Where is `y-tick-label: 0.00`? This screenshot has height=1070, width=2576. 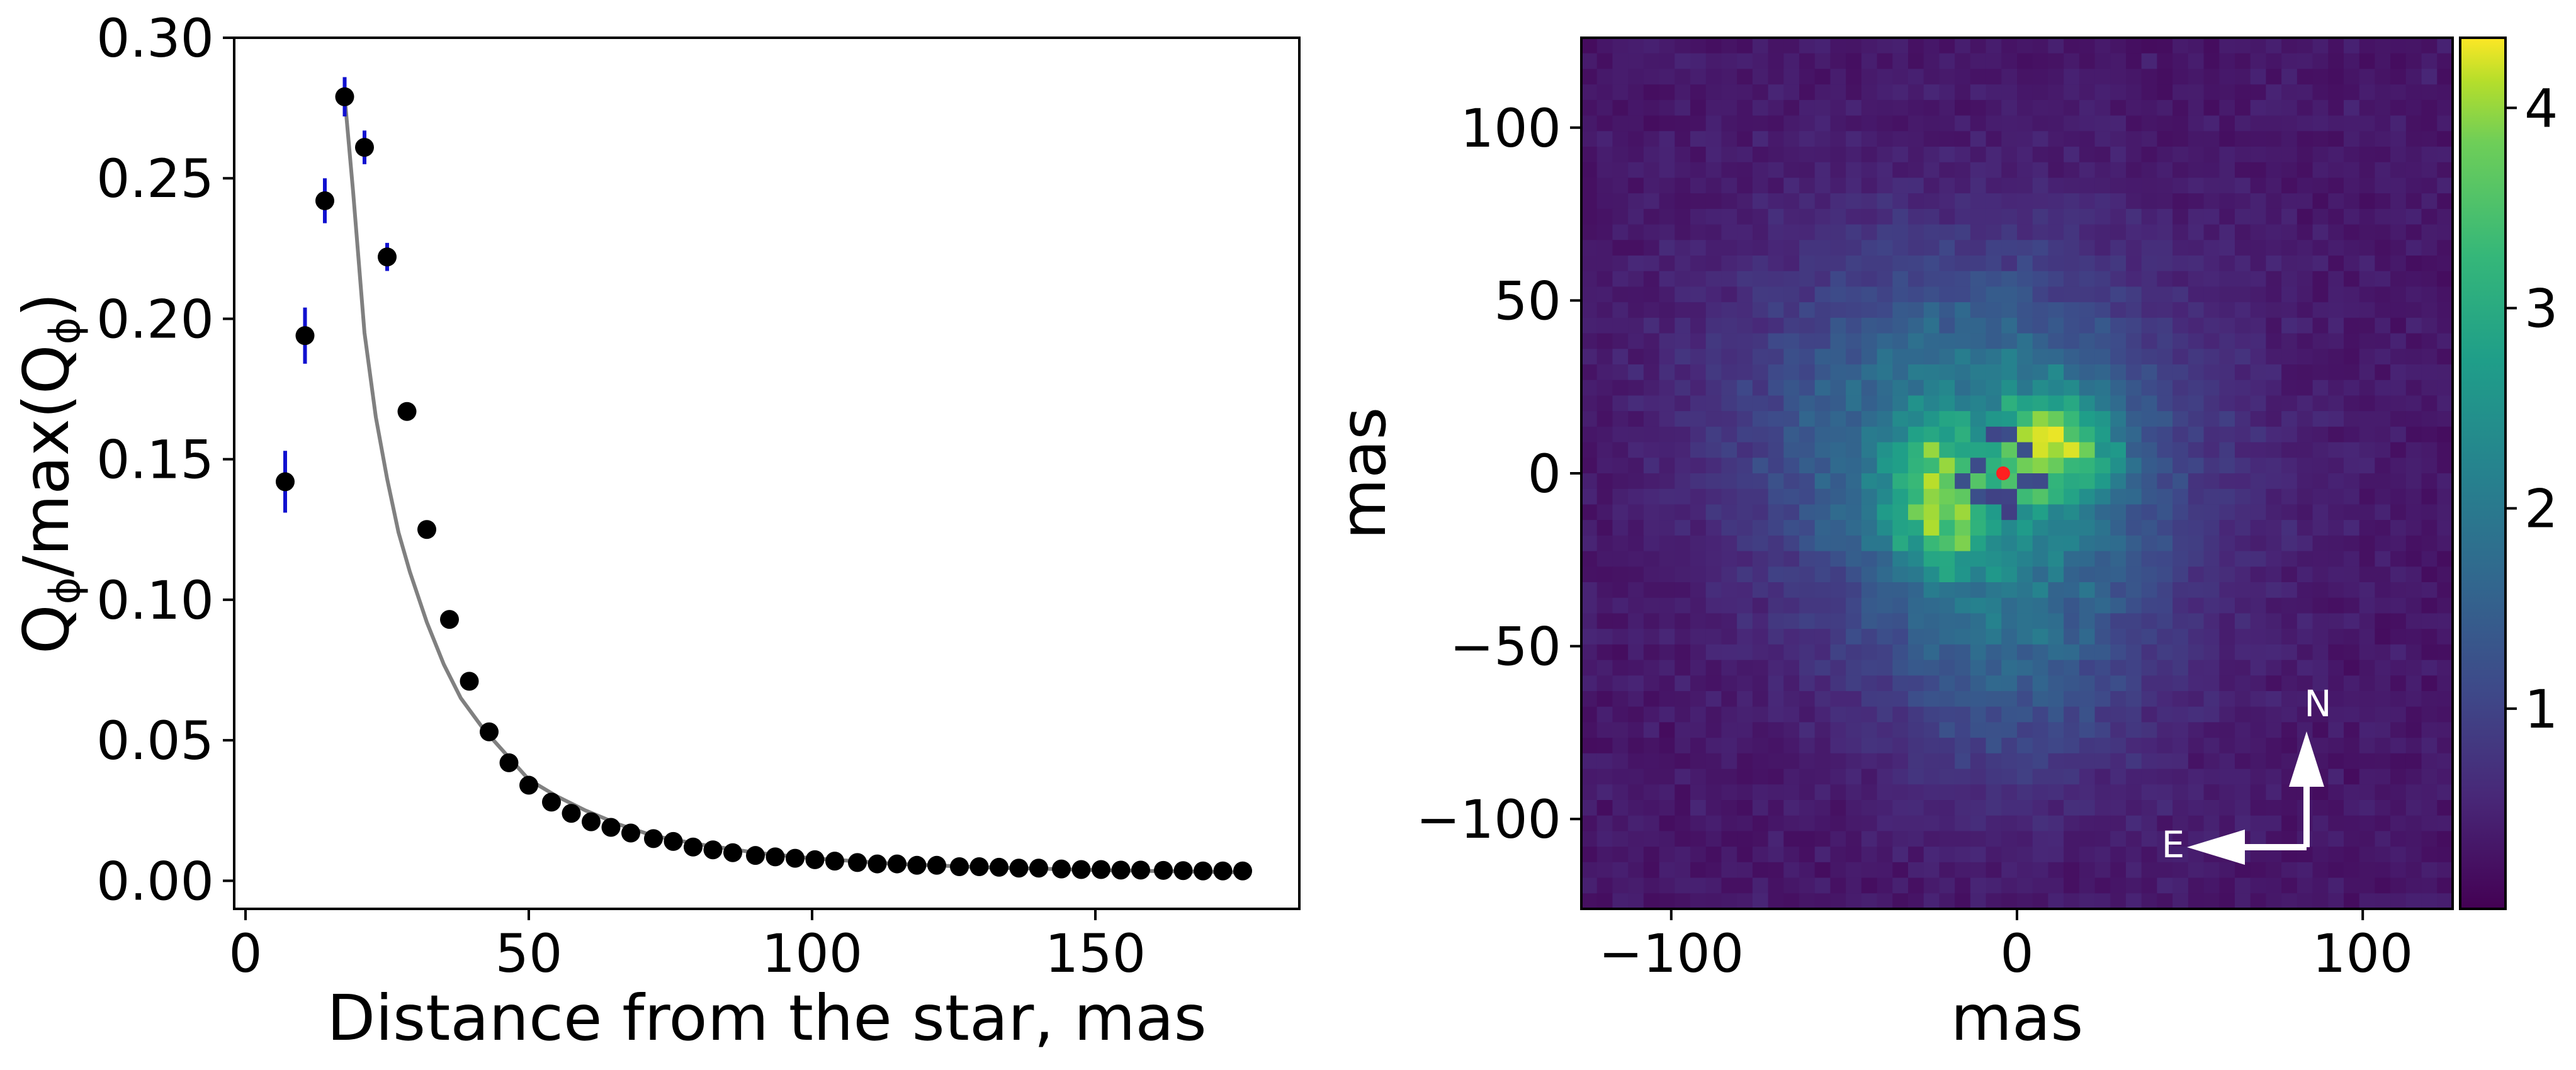 y-tick-label: 0.00 is located at coordinates (155, 881).